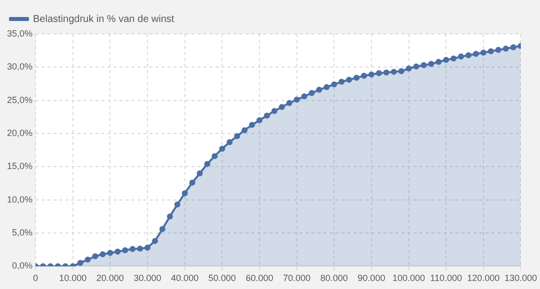 Image resolution: width=540 pixels, height=289 pixels. What do you see at coordinates (22, 233) in the screenshot?
I see `y-tick-label: 5,0%` at bounding box center [22, 233].